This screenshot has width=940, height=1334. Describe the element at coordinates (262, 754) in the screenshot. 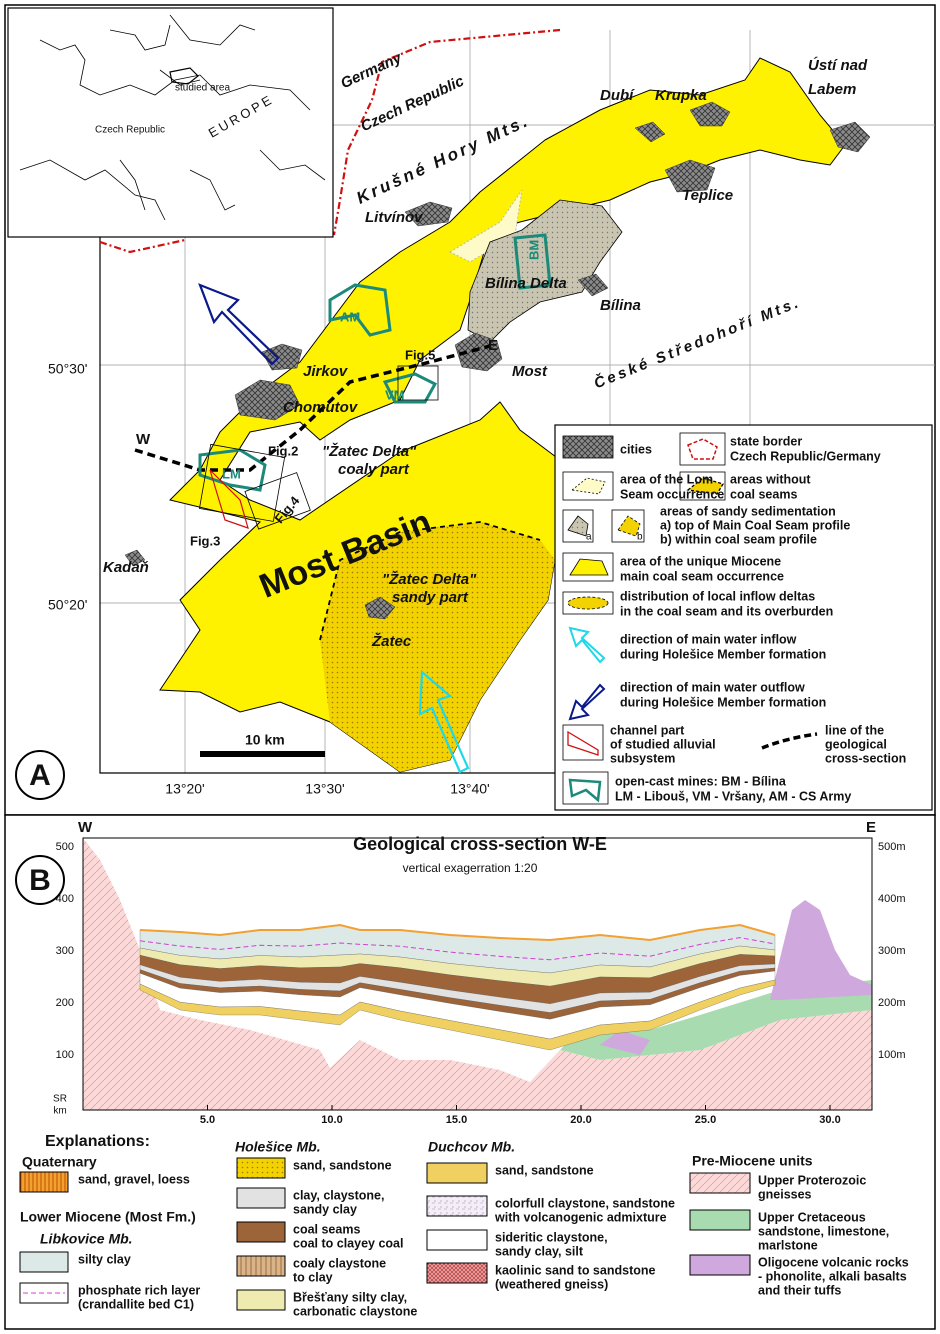

I see `scale-bar` at that location.